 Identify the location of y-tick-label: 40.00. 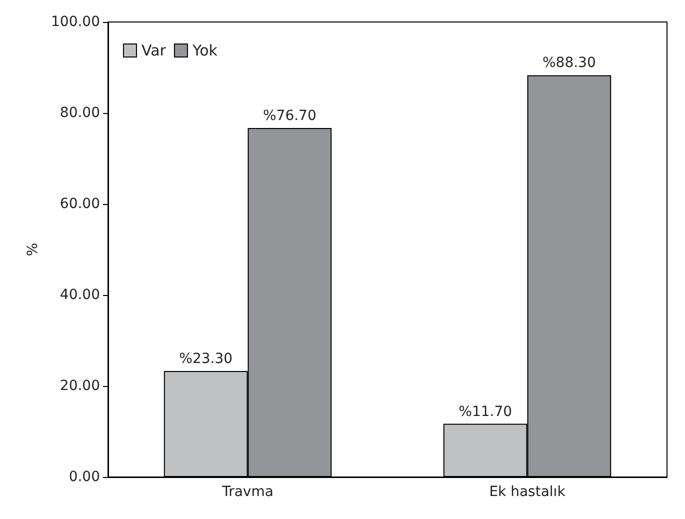
(80, 295).